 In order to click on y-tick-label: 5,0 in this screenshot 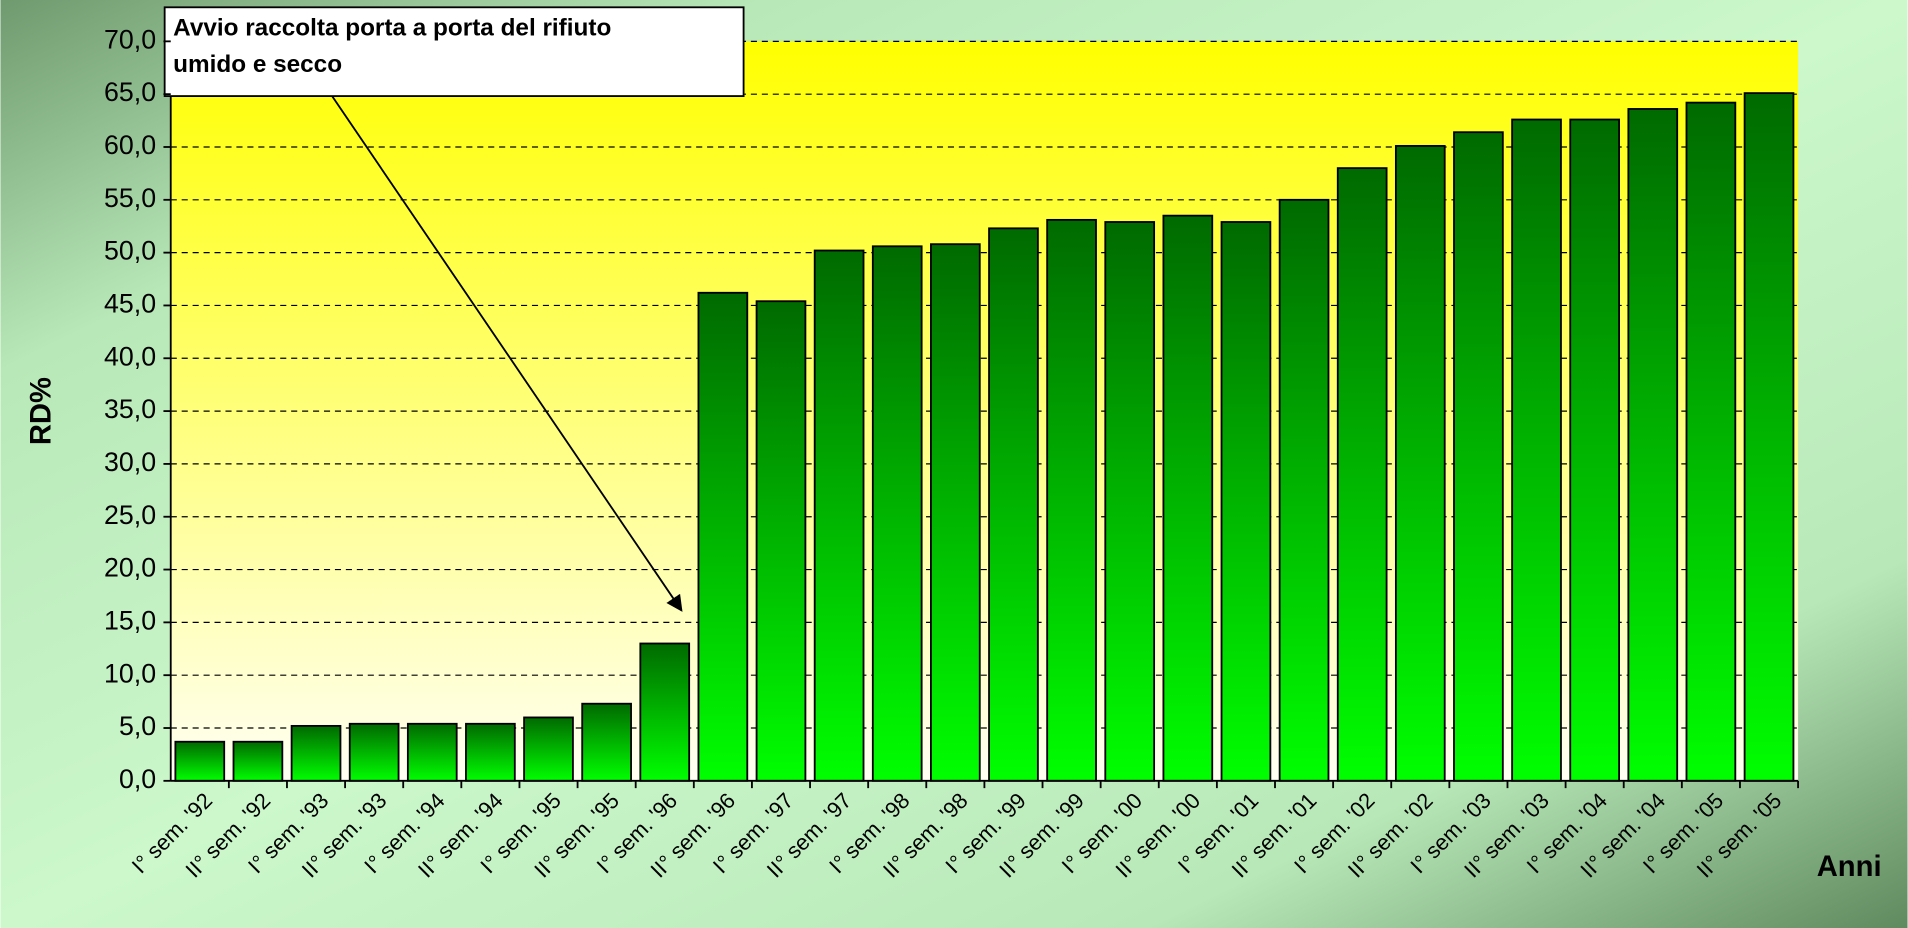, I will do `click(137, 726)`.